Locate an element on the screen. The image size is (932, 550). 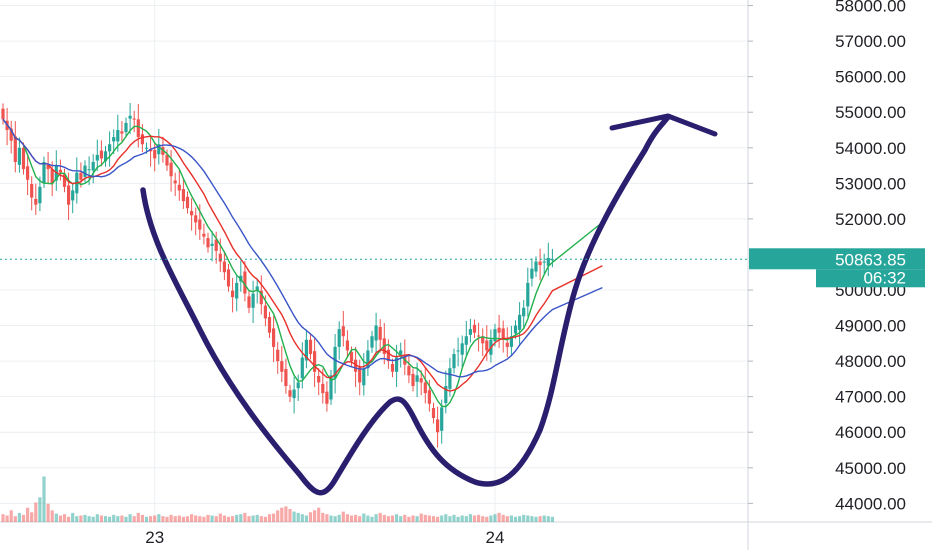
price-tick-label: 55000.00 is located at coordinates (870, 112).